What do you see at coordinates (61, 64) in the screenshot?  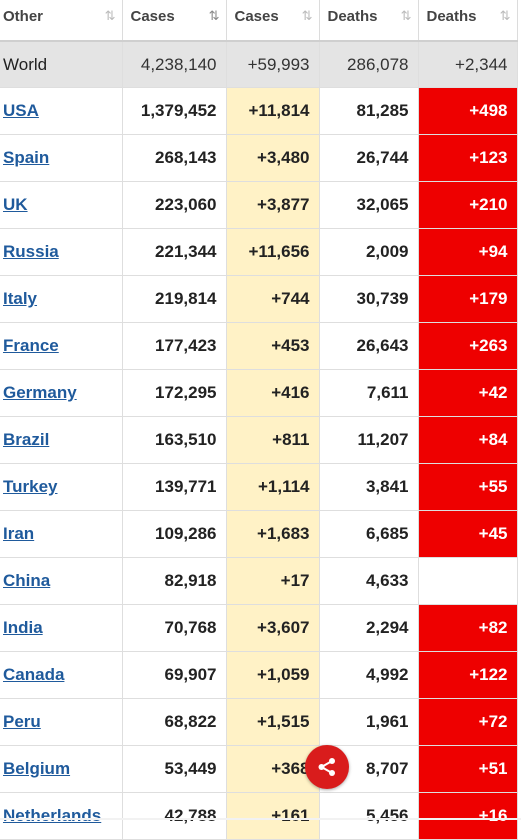 I see `world-label: World` at bounding box center [61, 64].